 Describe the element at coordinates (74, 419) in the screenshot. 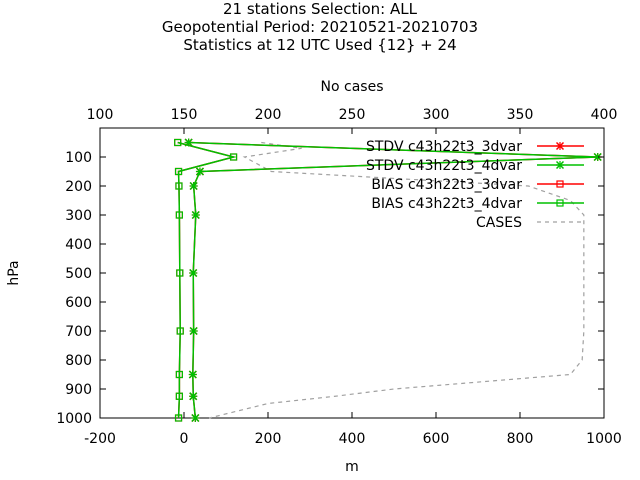

I see `y-tick-label: 1000` at that location.